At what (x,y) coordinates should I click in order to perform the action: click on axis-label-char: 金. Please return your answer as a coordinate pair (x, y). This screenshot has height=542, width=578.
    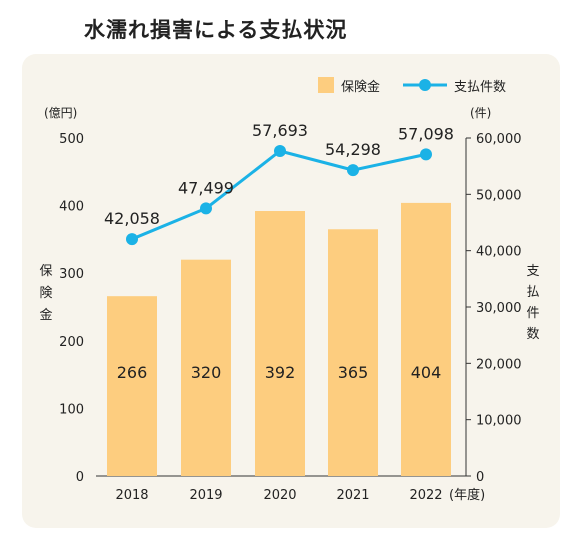
    Looking at the image, I should click on (45, 315).